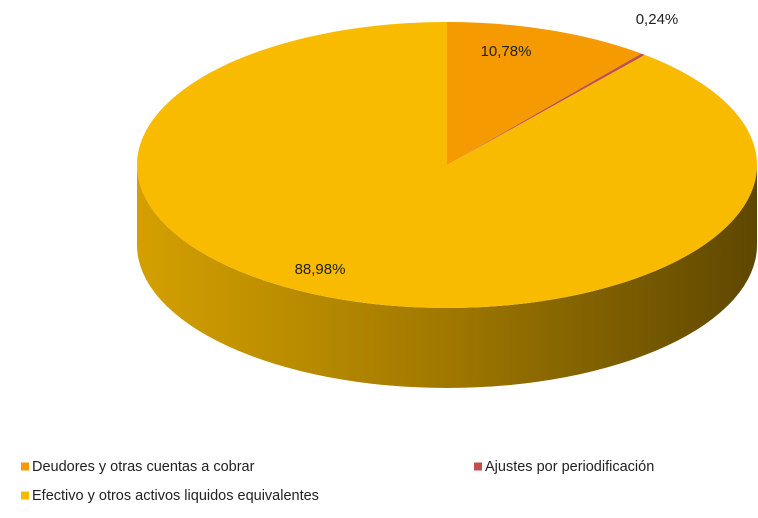 The image size is (758, 518). Describe the element at coordinates (569, 467) in the screenshot. I see `legend-label: Ajustes por periodificación` at that location.